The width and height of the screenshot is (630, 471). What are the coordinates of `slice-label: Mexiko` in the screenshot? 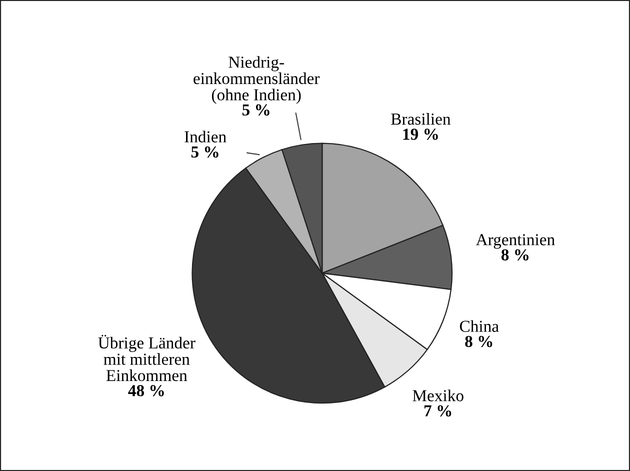 It's located at (438, 396).